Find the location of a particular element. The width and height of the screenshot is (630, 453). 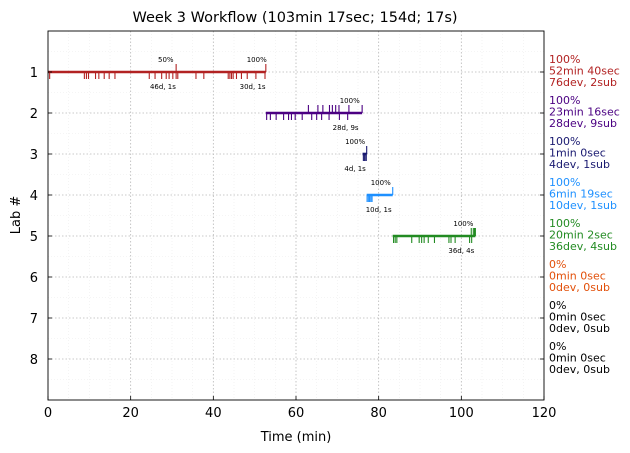

lab-1-summary-line: 52min 40sec is located at coordinates (584, 71).